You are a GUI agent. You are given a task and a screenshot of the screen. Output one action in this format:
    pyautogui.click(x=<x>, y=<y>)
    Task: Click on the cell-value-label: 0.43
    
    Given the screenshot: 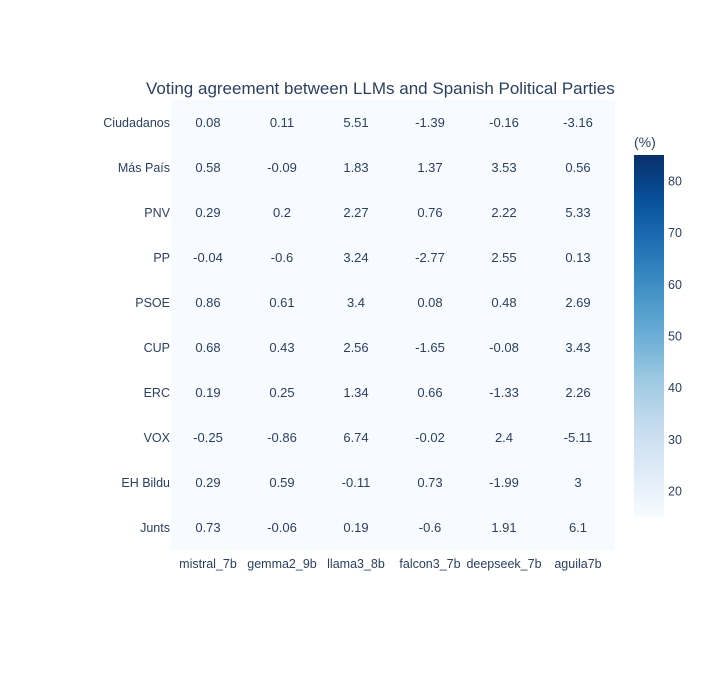 What is the action you would take?
    pyautogui.click(x=281, y=347)
    